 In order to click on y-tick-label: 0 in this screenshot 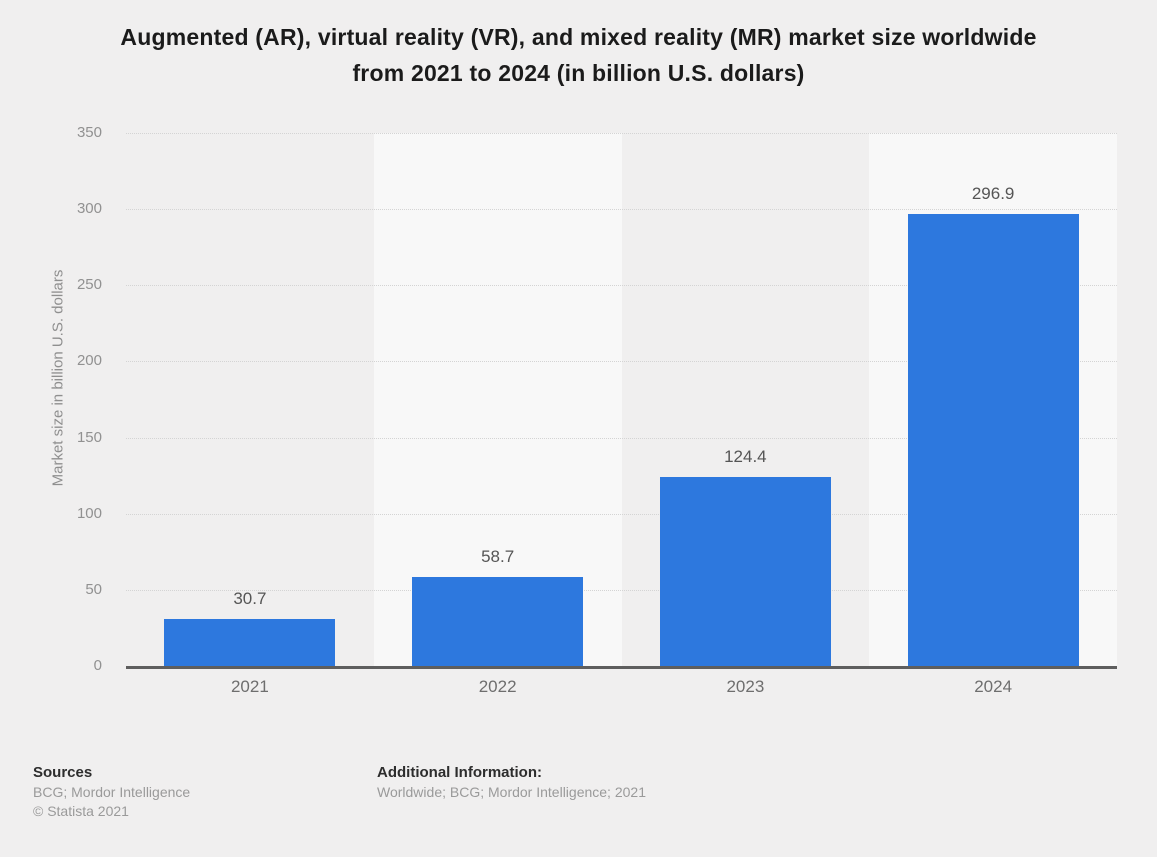, I will do `click(97, 665)`.